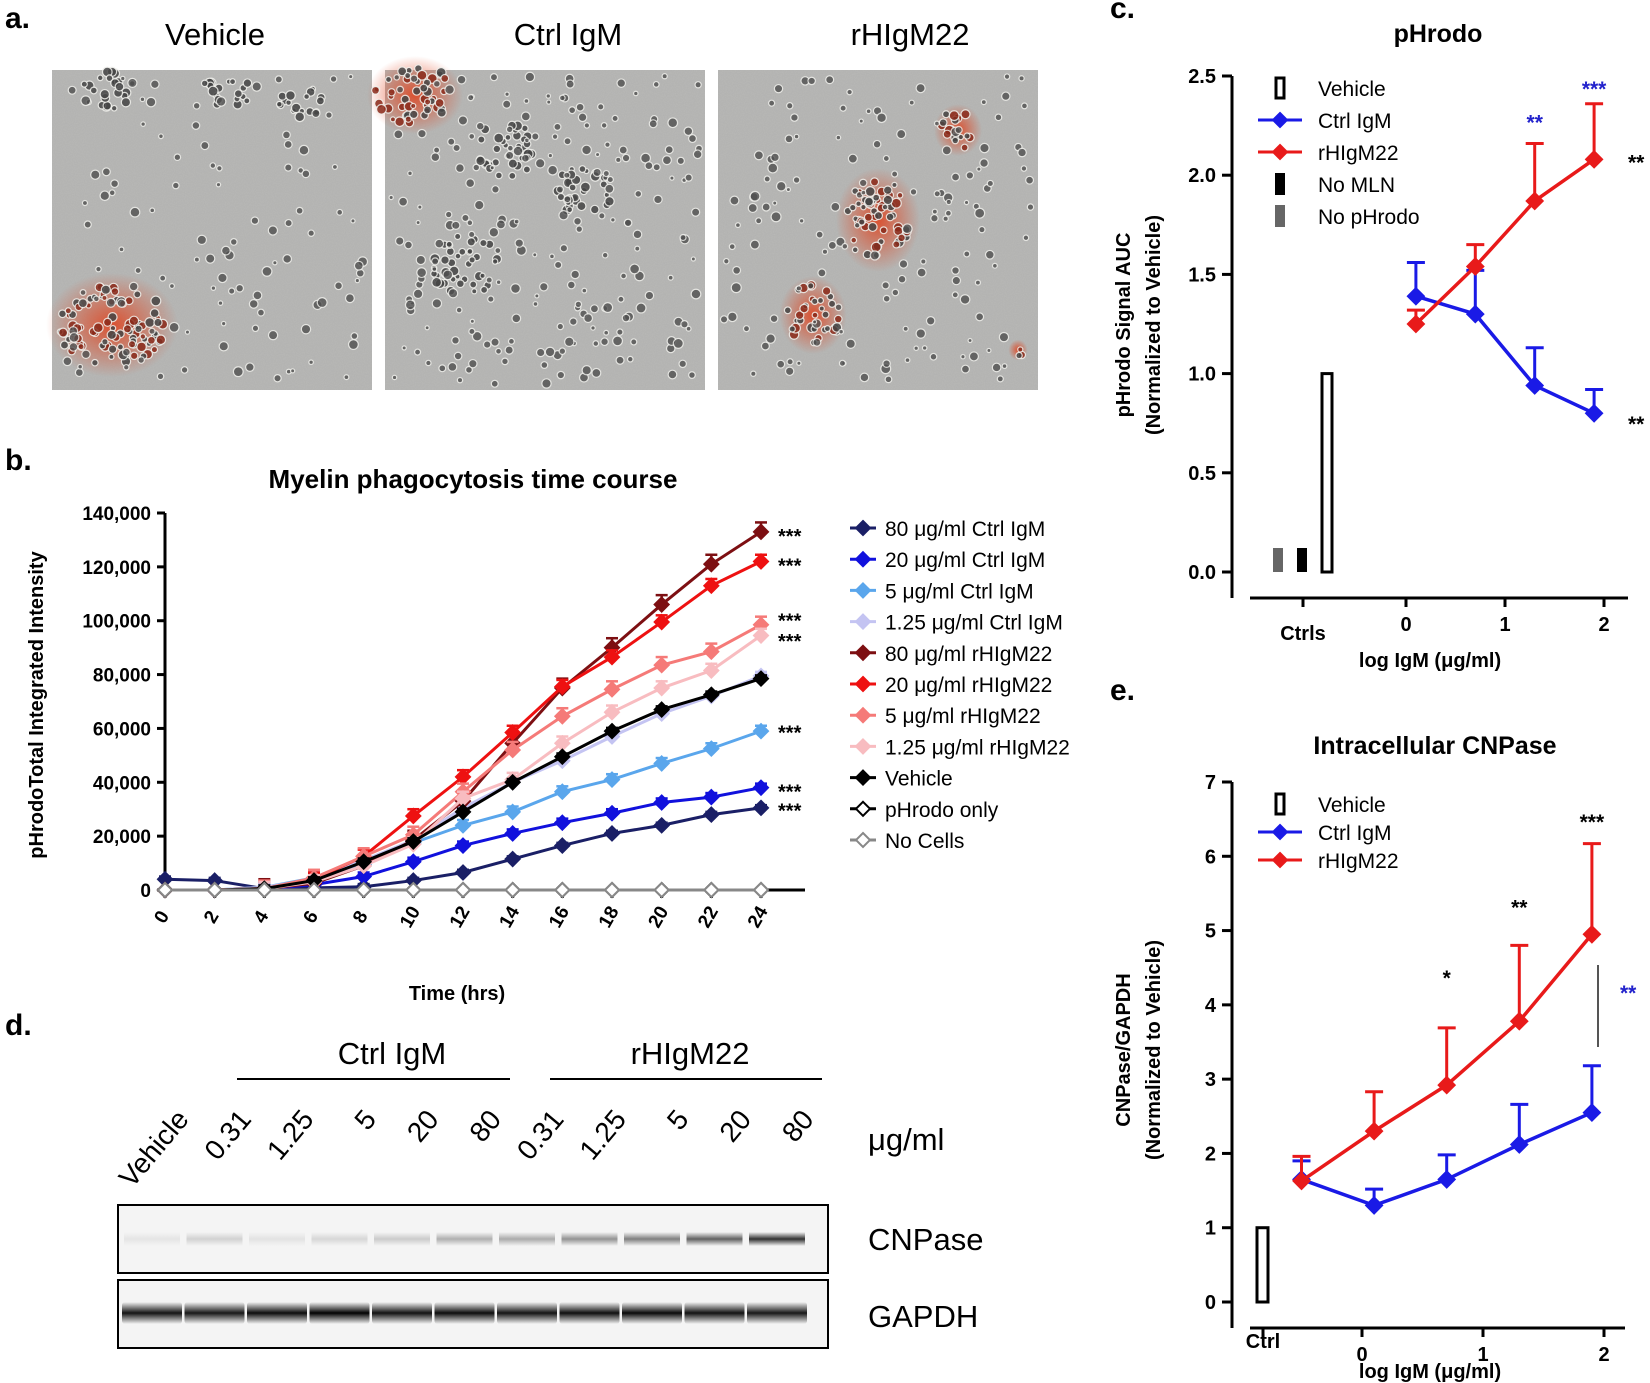 The height and width of the screenshot is (1383, 1650). I want to click on chart-c-x-tick-label: 2, so click(1603, 625).